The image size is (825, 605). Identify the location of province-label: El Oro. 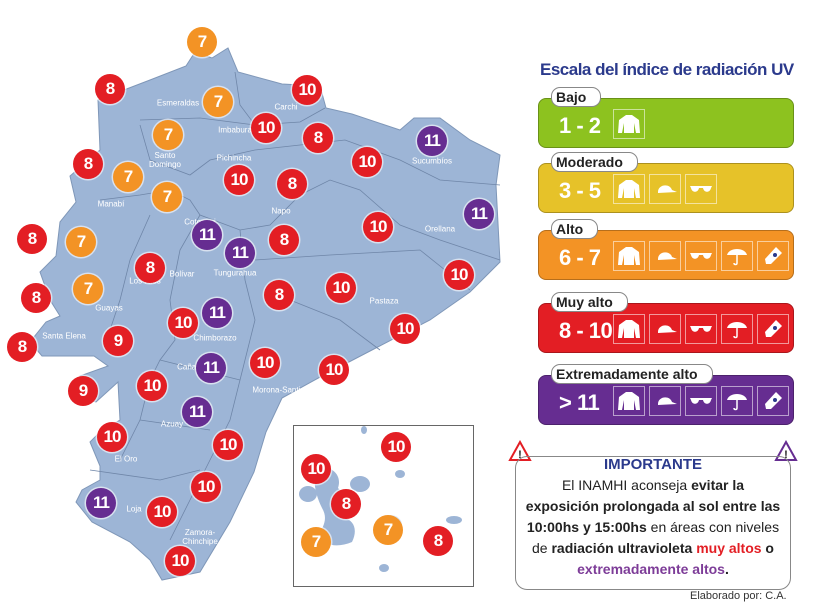
(126, 459).